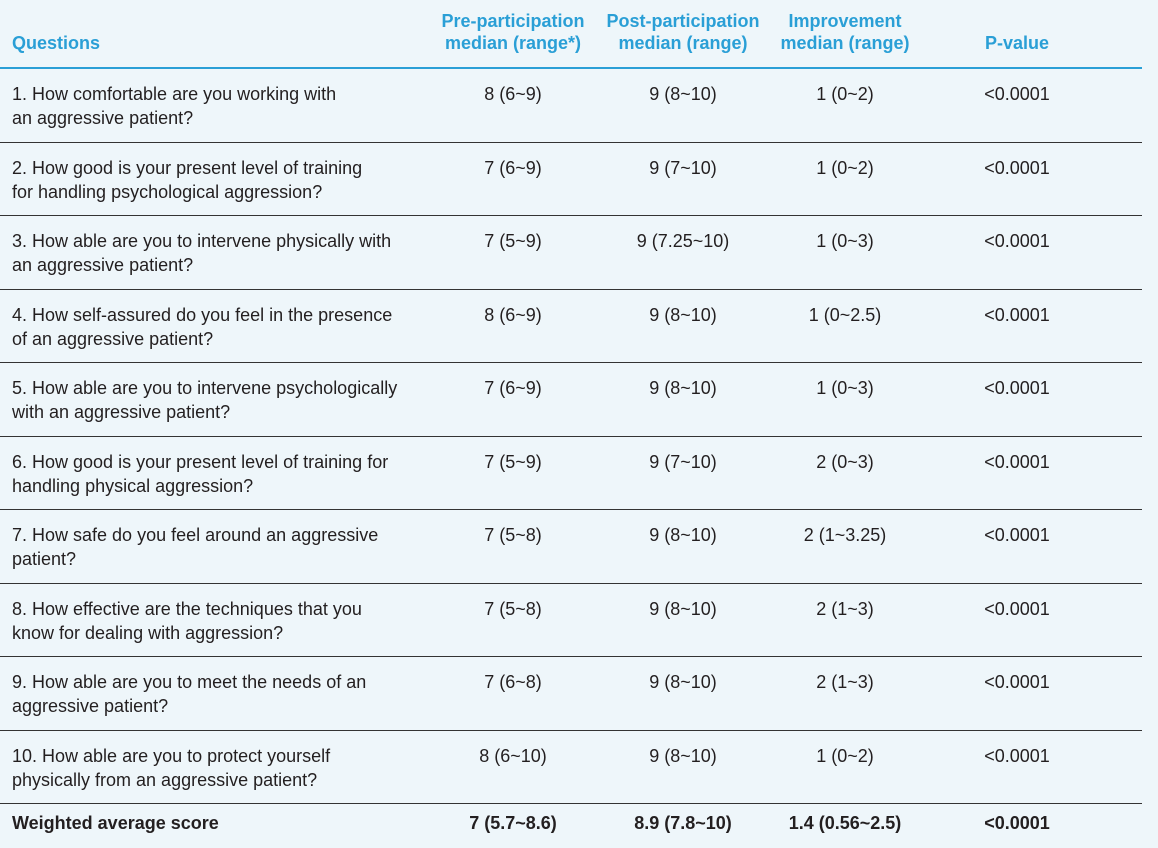 This screenshot has width=1158, height=848. I want to click on header-text: P-value, so click(1017, 43).